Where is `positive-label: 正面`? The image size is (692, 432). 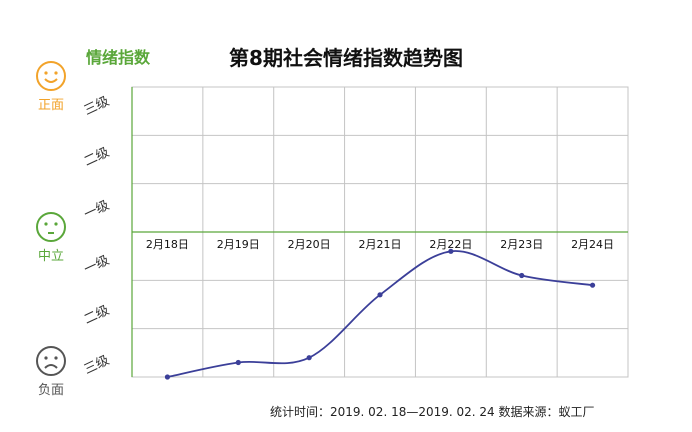
positive-label: 正面 is located at coordinates (50, 105).